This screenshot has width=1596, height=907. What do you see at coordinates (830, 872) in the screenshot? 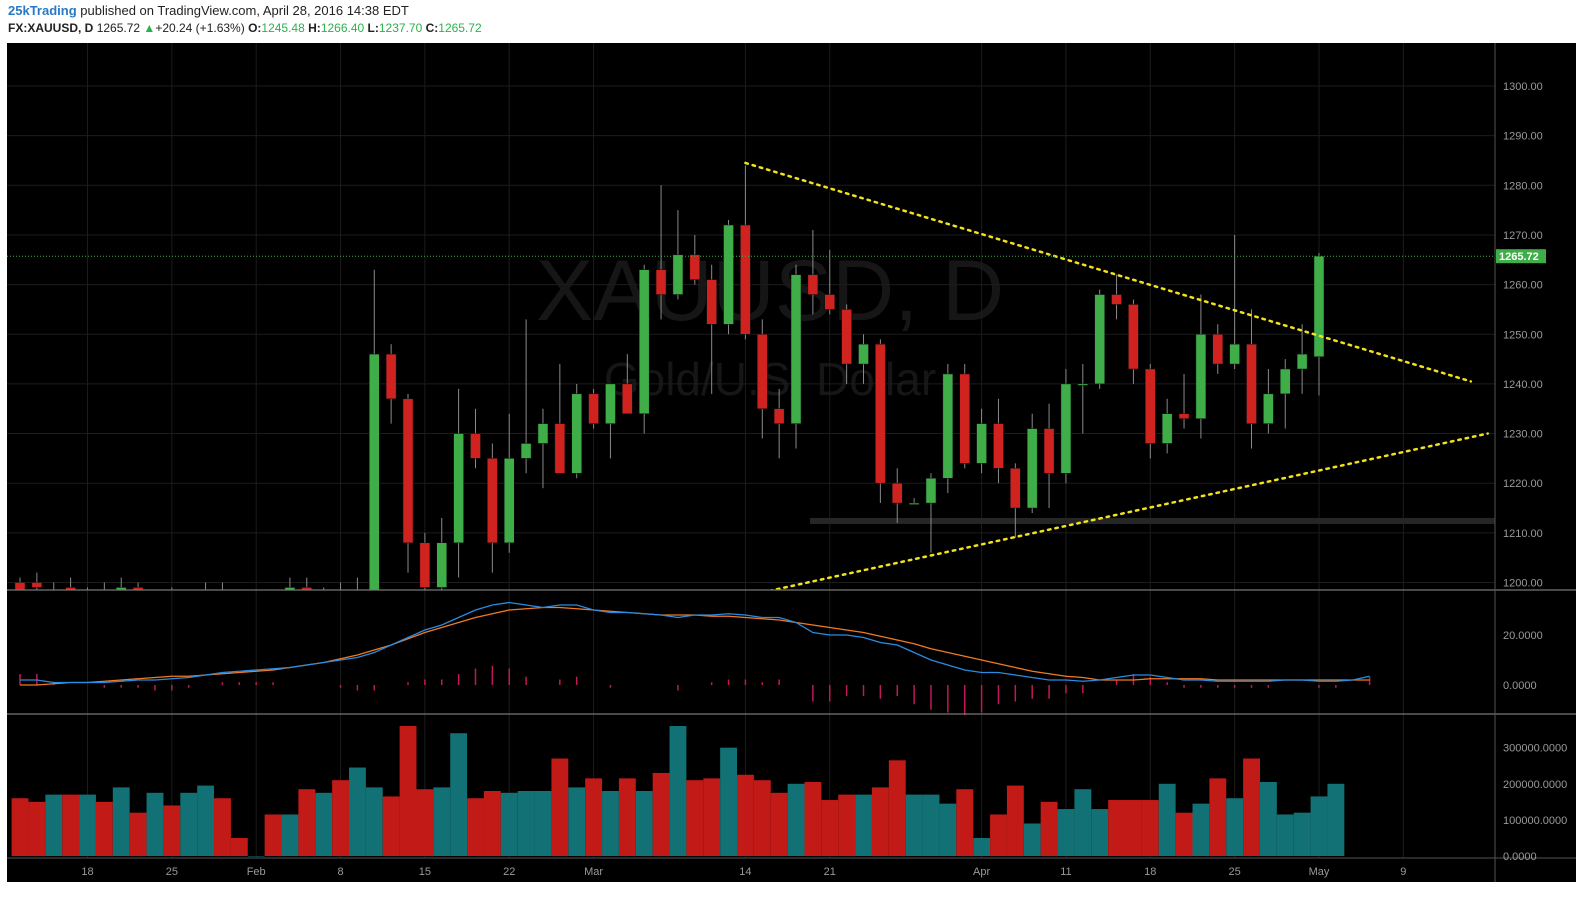
I see `x-tick-label: 21` at bounding box center [830, 872].